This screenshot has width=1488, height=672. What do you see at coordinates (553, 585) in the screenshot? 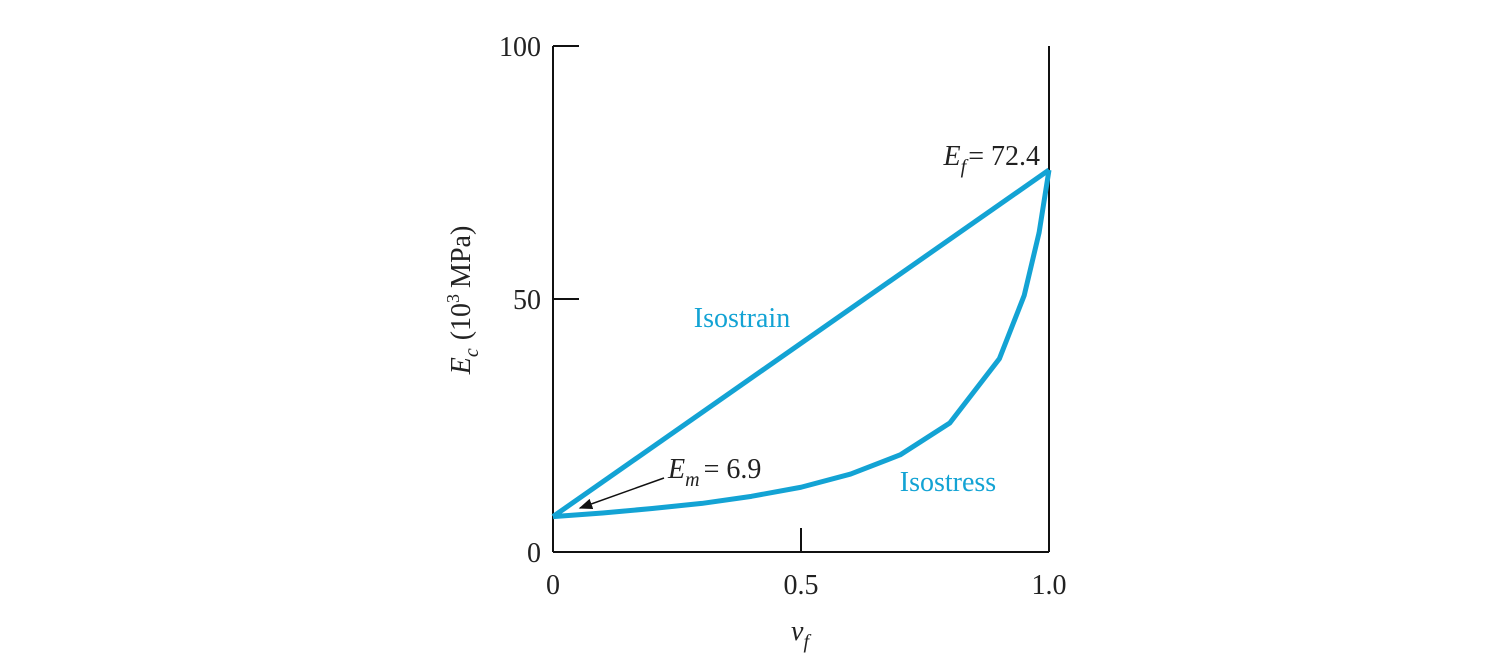
I see `x-tick-label: 0` at bounding box center [553, 585].